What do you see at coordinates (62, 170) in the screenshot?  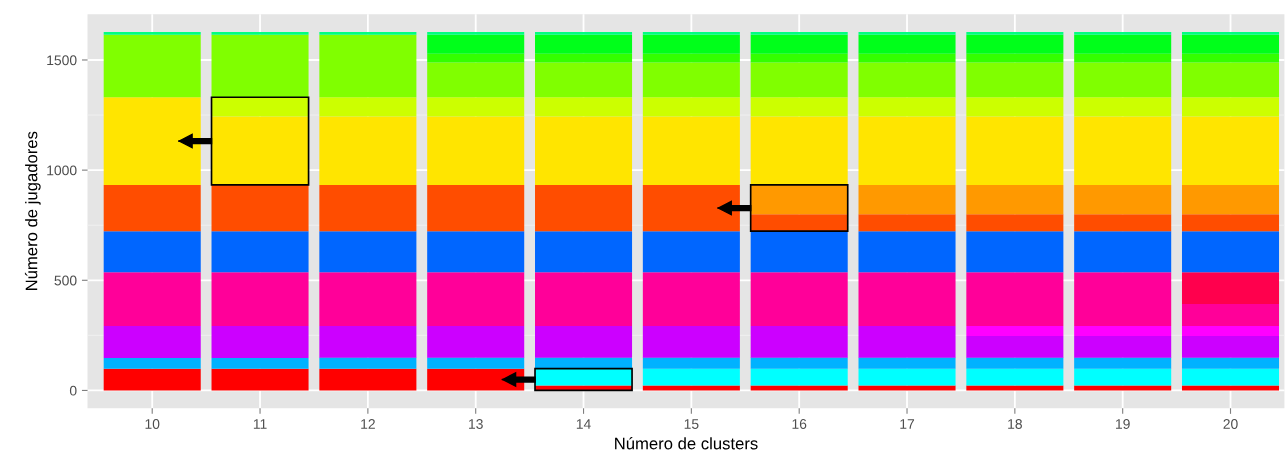 I see `y-tick-label: 1000` at bounding box center [62, 170].